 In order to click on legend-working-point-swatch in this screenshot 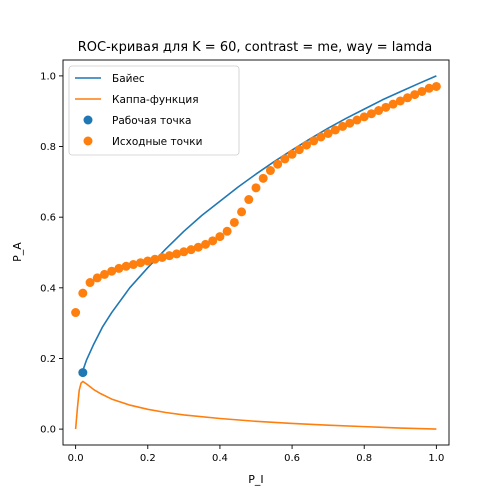, I will do `click(88, 120)`.